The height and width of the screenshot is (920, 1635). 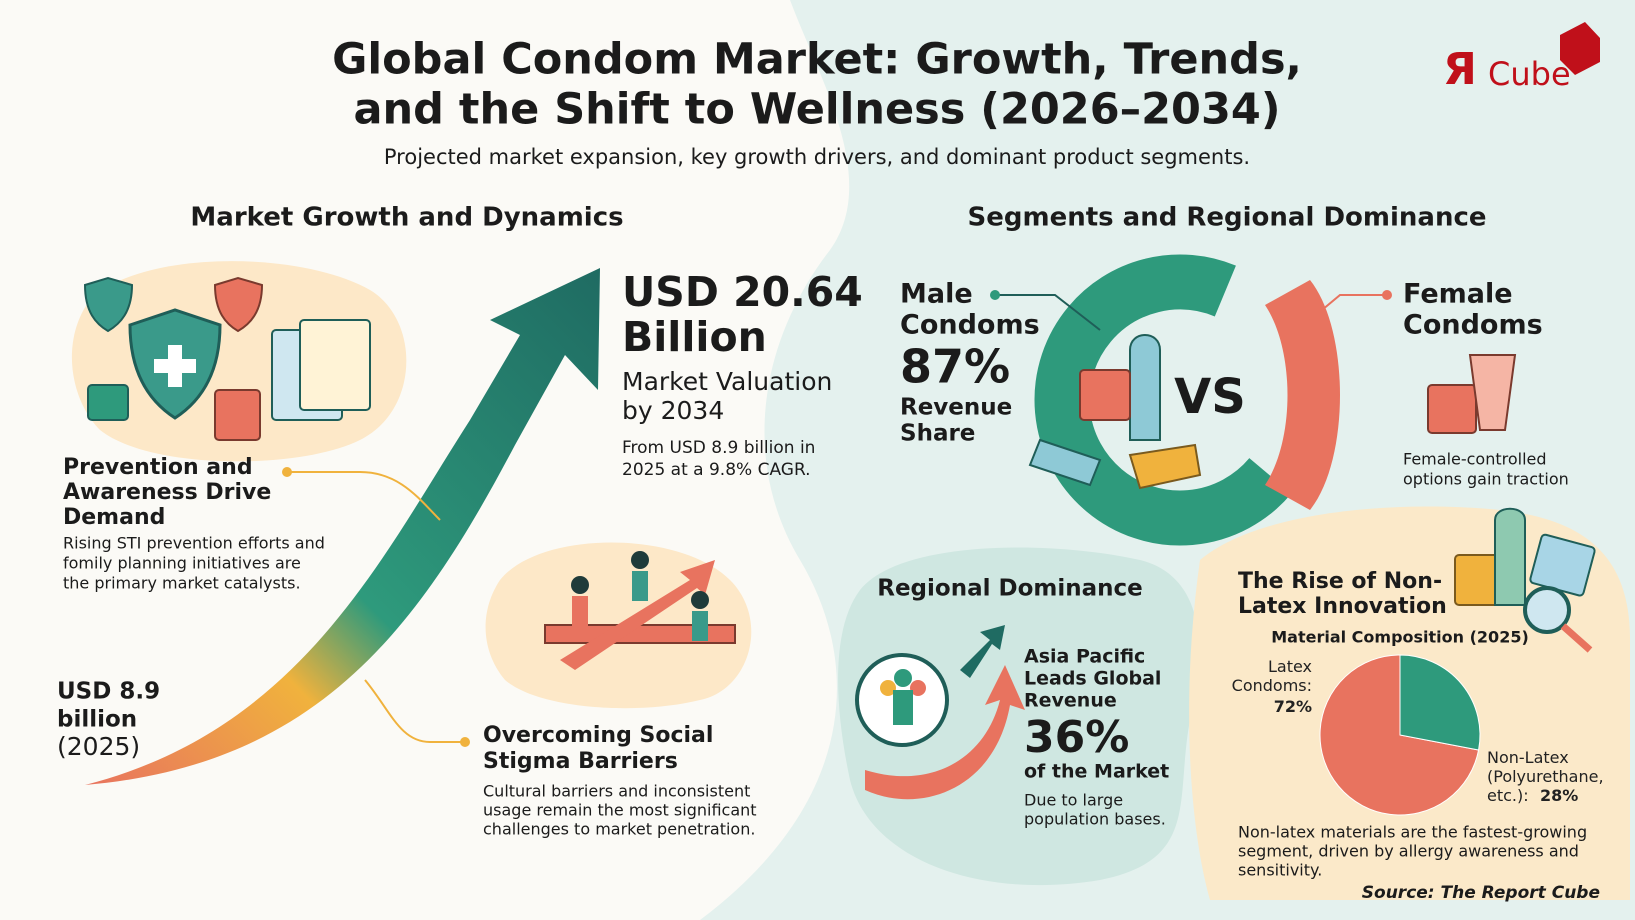 I want to click on female-note: options gain traction, so click(x=1486, y=479).